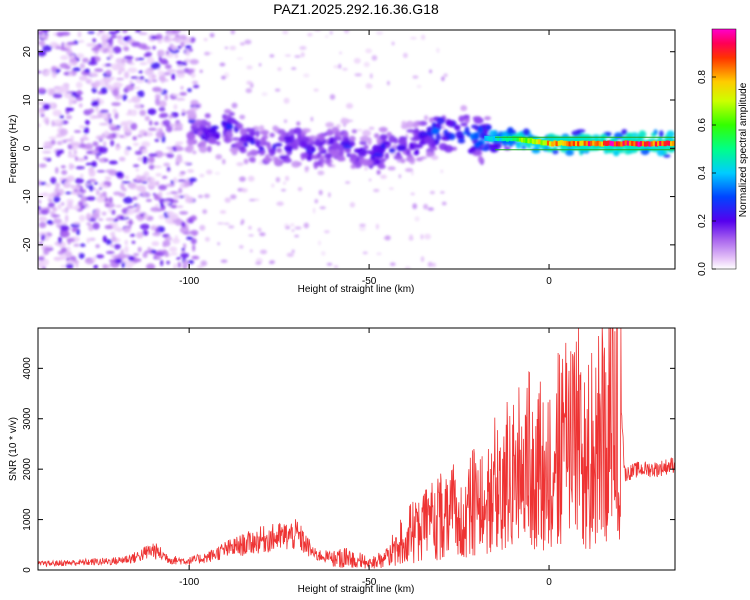 The height and width of the screenshot is (600, 750). What do you see at coordinates (13, 449) in the screenshot?
I see `snr-ylabel: SNR (10 * v/v)` at bounding box center [13, 449].